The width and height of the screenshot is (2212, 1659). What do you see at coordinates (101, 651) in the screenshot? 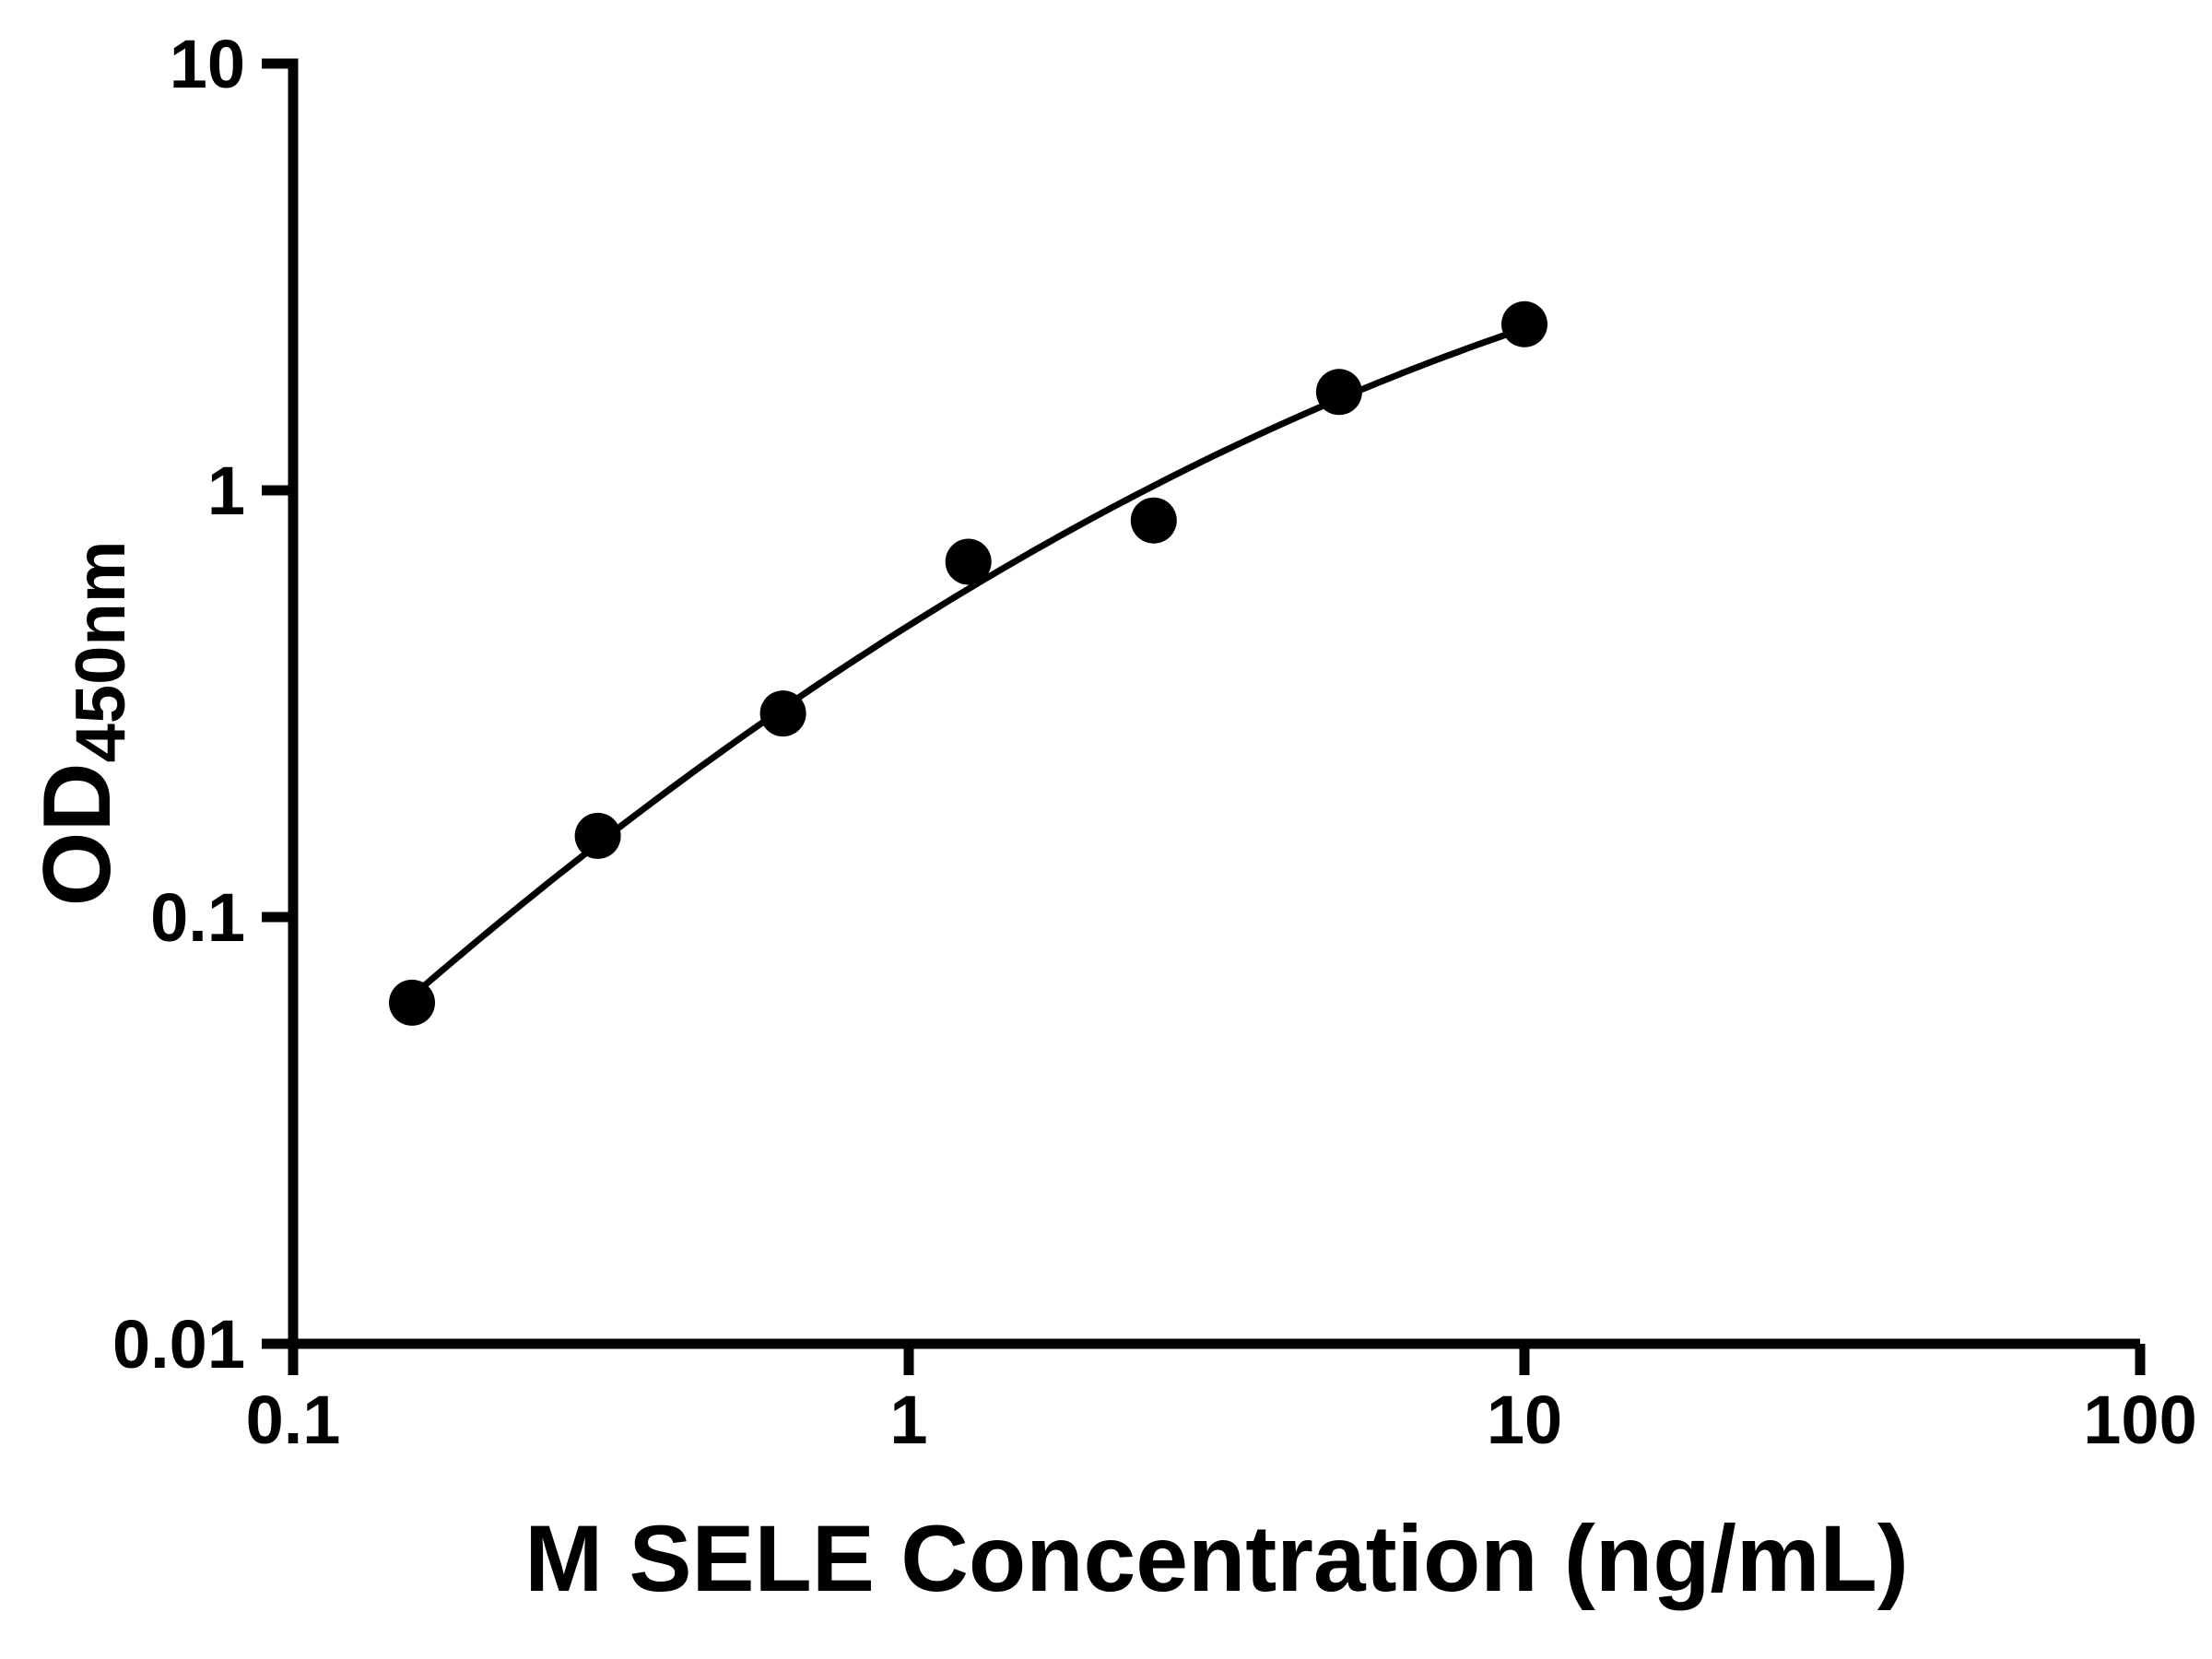
I see `y-axis-label-subscript: 450nm` at bounding box center [101, 651].